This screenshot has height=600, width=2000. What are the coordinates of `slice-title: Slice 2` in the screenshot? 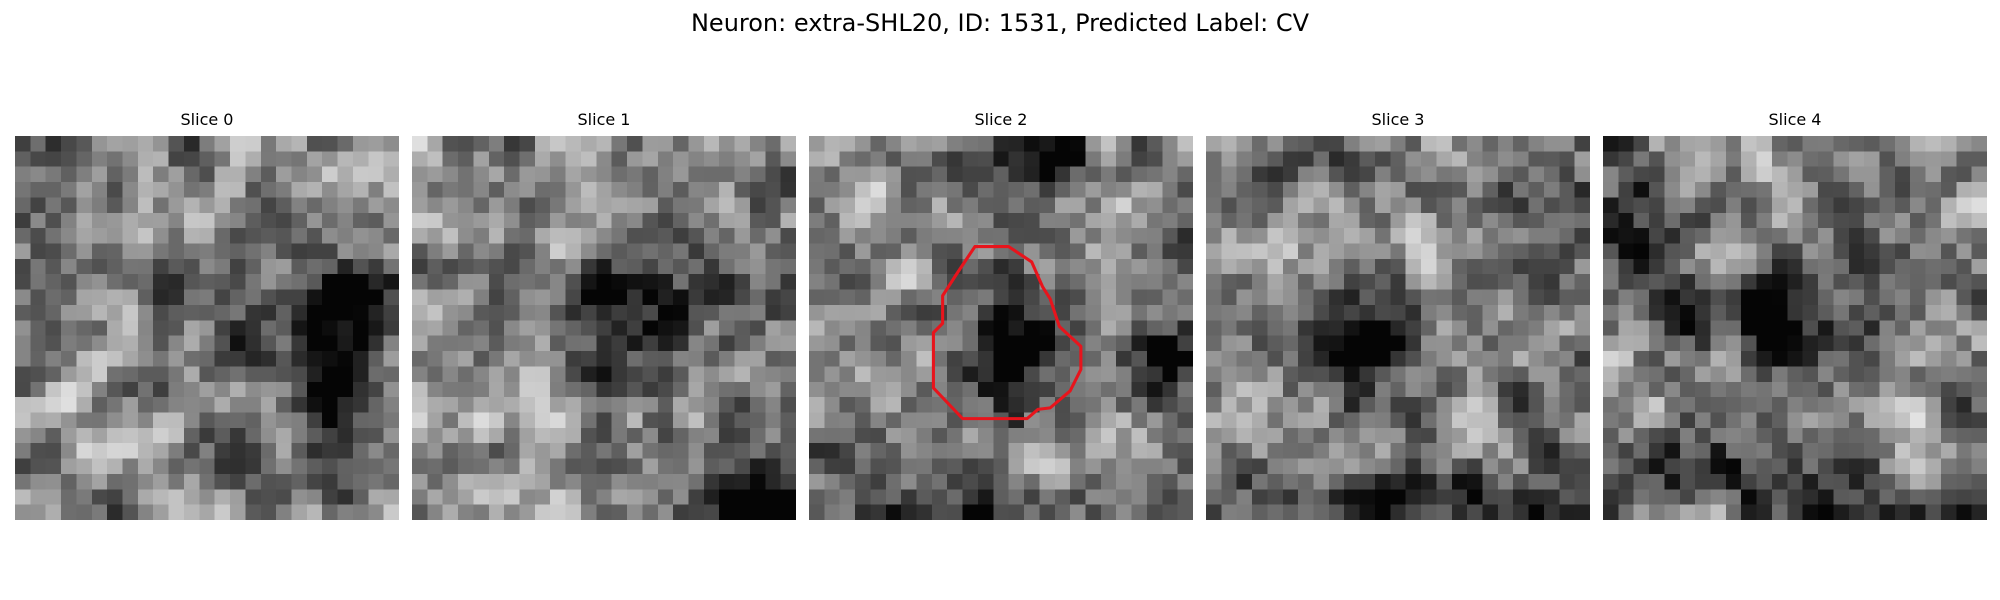 It's located at (1001, 119).